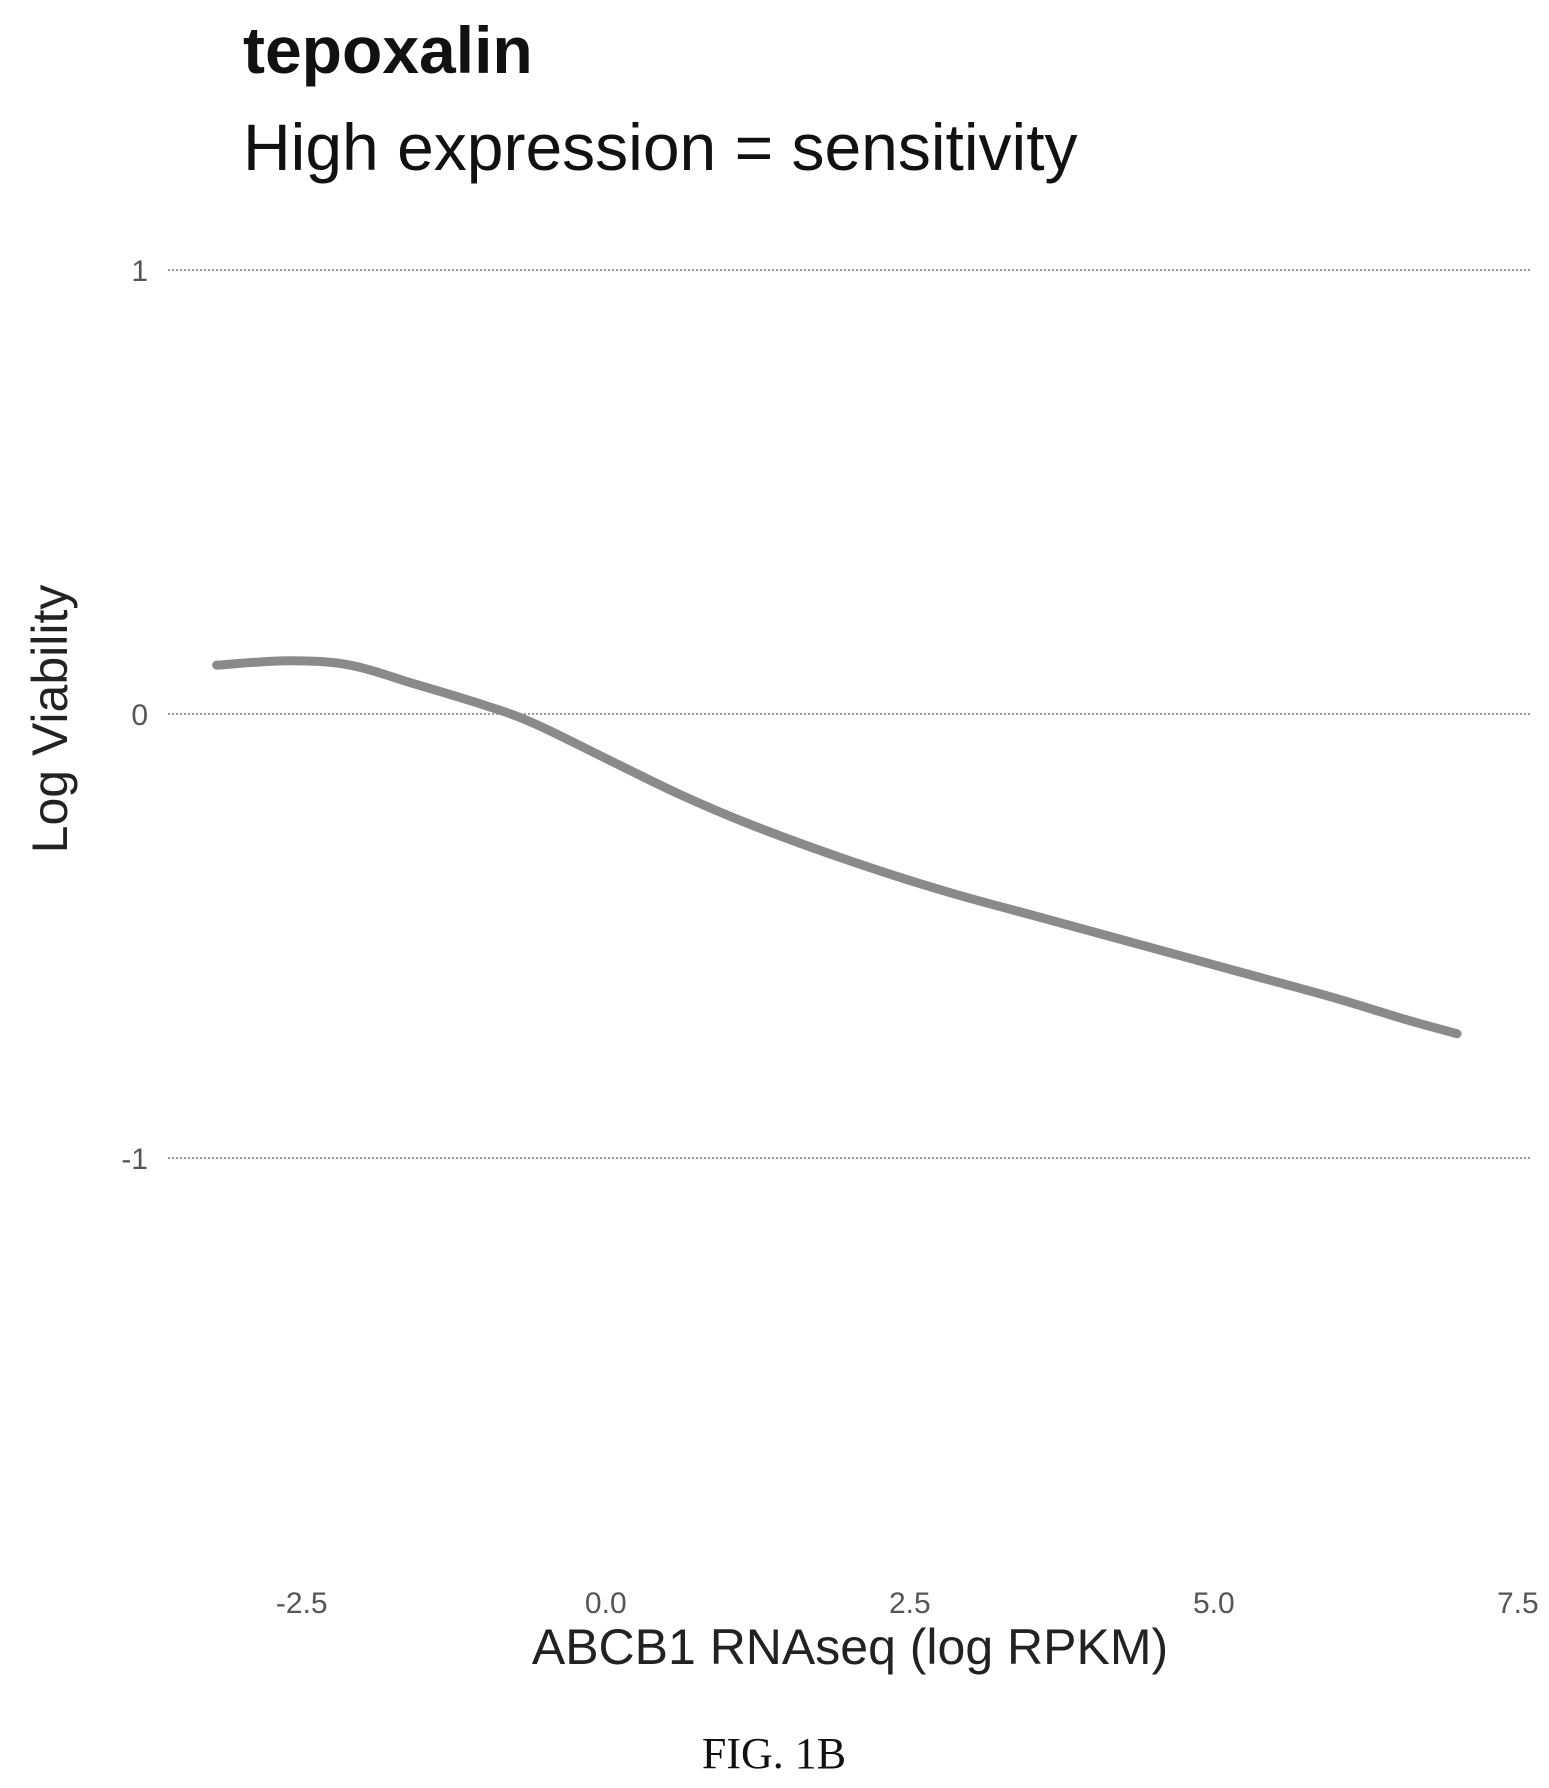 This screenshot has height=1788, width=1549. I want to click on x-tick-label: 5.0, so click(1214, 1603).